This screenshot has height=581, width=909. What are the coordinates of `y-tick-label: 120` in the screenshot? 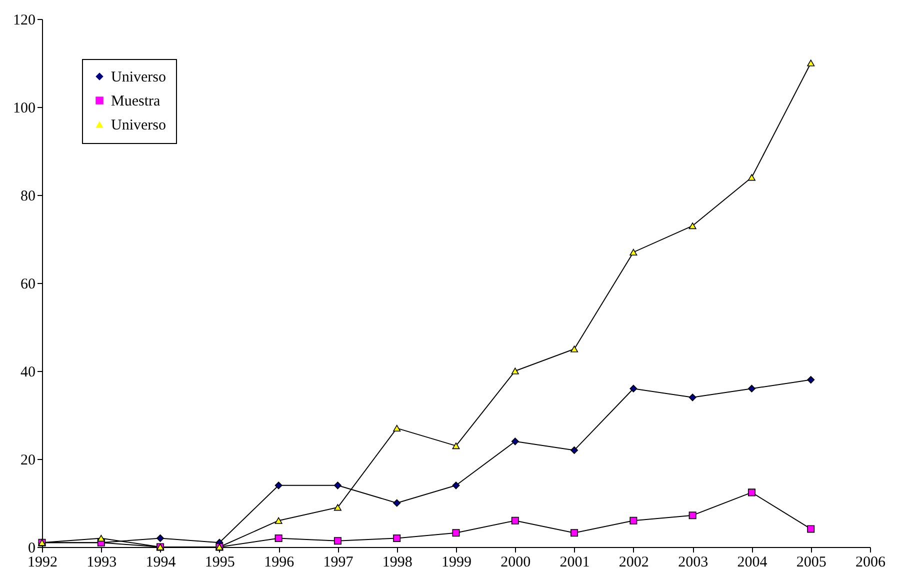 It's located at (24, 20).